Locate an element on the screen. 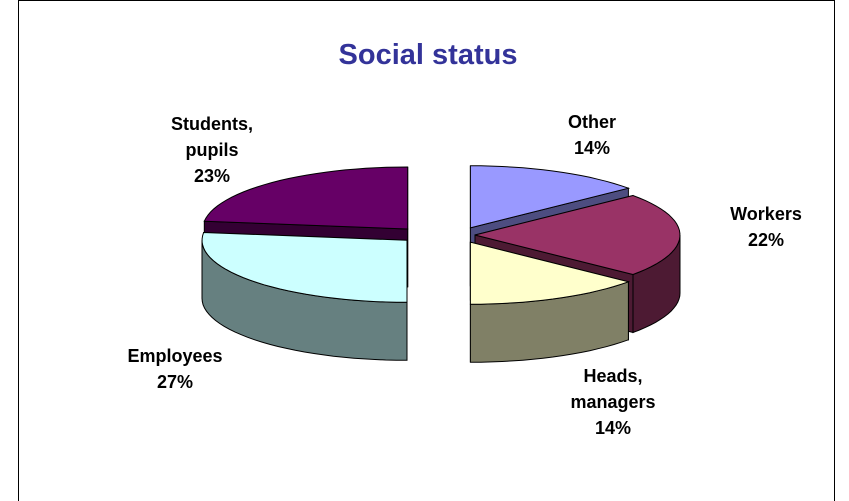 Image resolution: width=849 pixels, height=501 pixels. slice-value-label: 22% is located at coordinates (766, 240).